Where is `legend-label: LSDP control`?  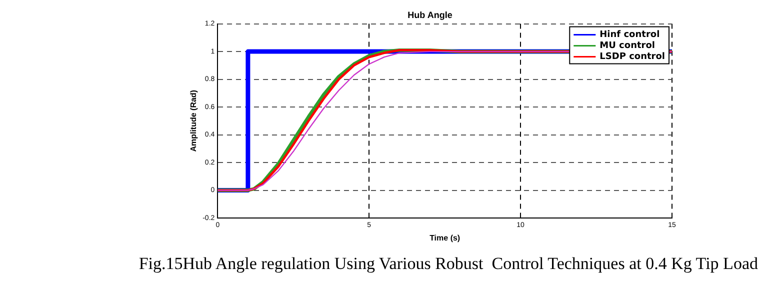
legend-label: LSDP control is located at coordinates (633, 57).